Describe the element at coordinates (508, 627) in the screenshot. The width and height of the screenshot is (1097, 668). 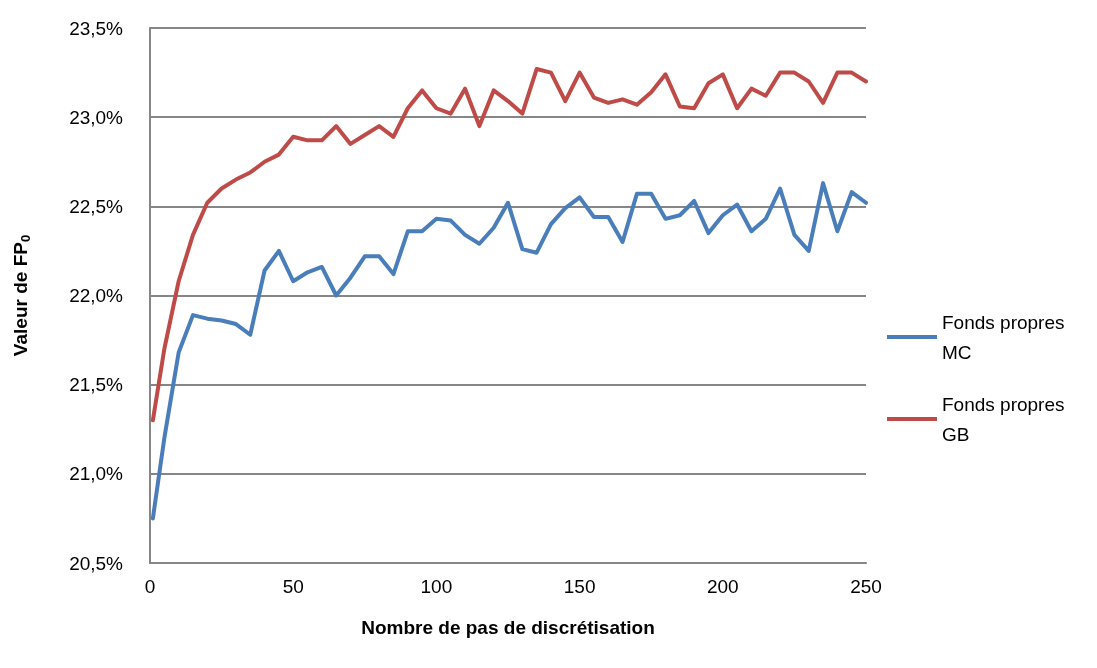
I see `x-axis-title: Nombre de pas de discrétisation` at that location.